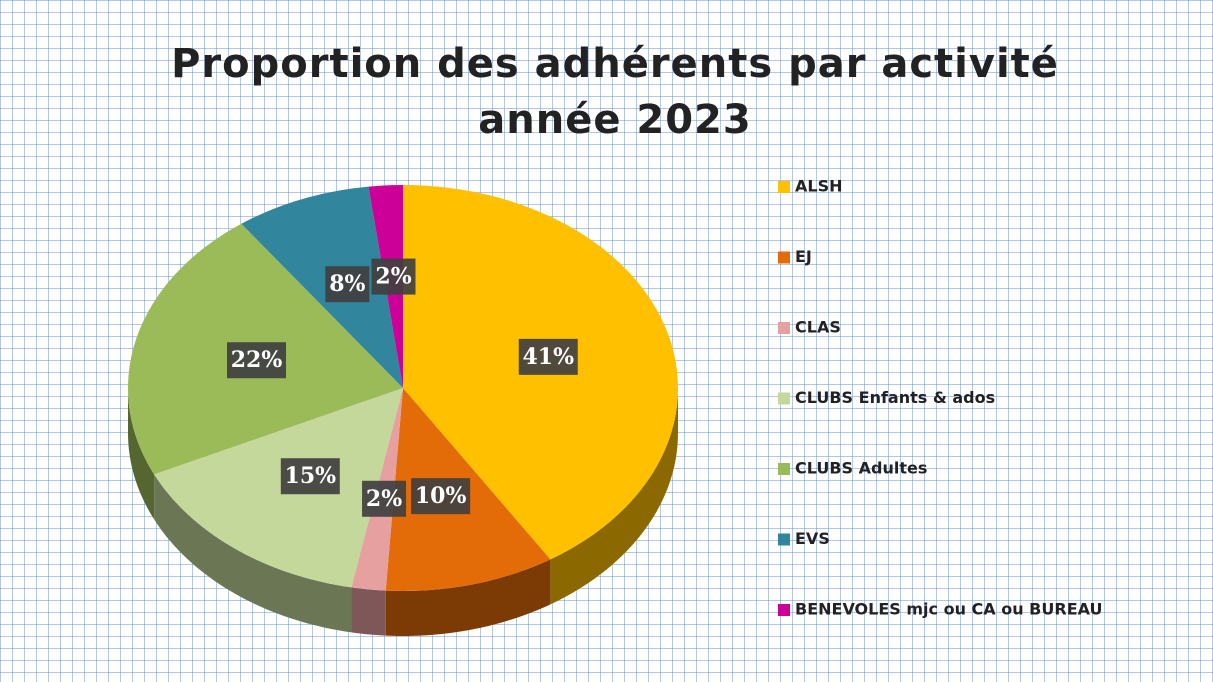  Describe the element at coordinates (818, 327) in the screenshot. I see `legend-label: CLAS` at that location.